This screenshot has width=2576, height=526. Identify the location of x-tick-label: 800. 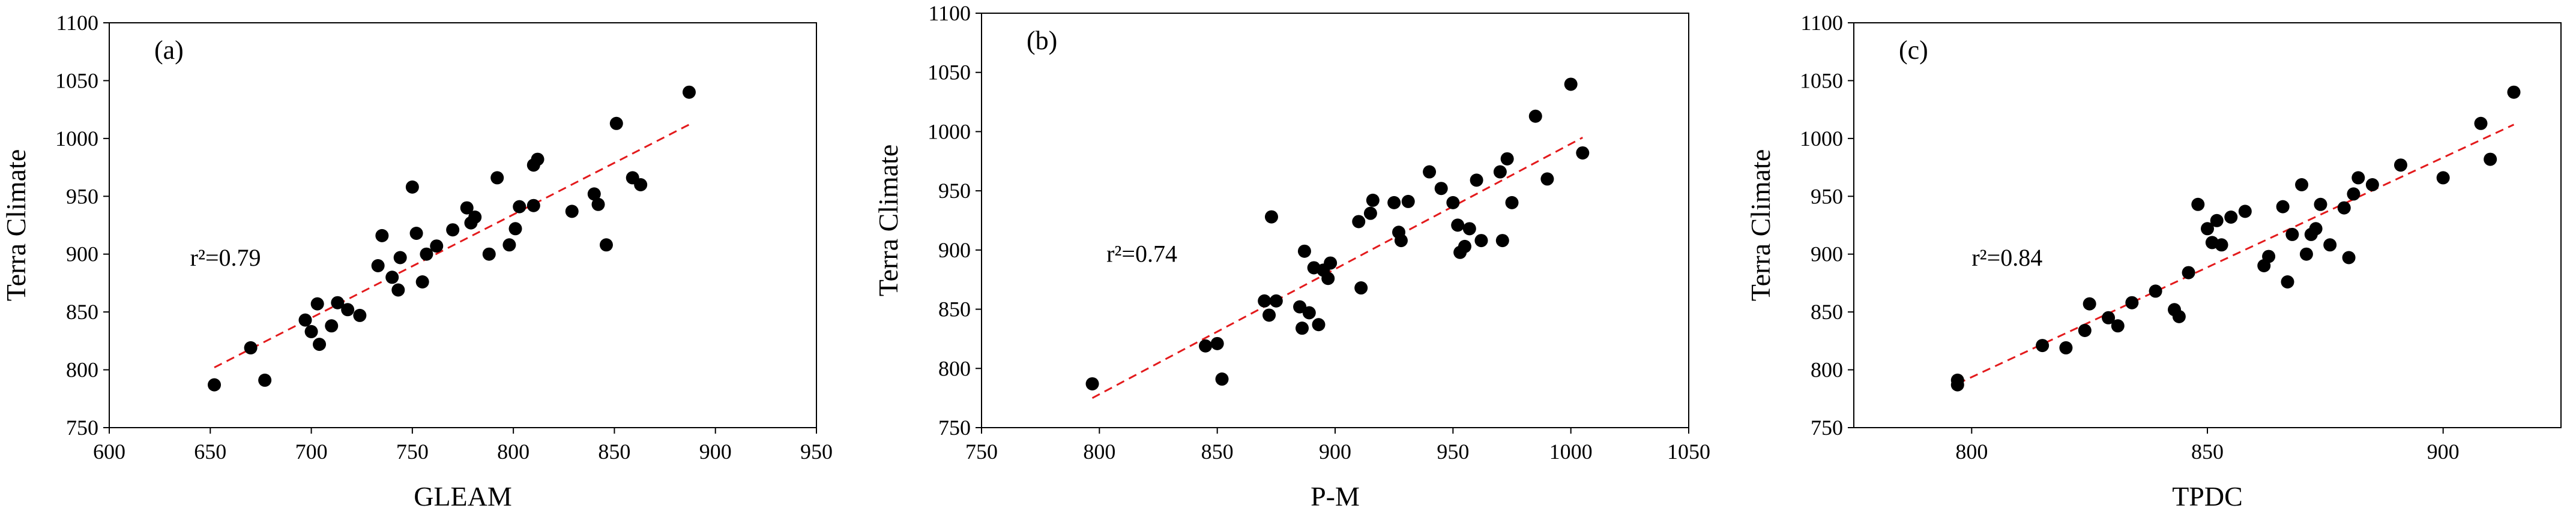
(1971, 452).